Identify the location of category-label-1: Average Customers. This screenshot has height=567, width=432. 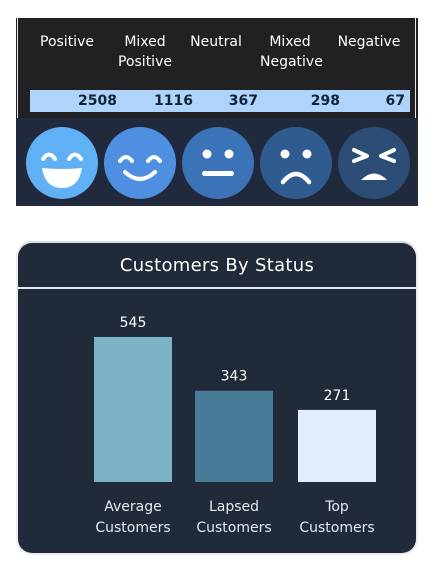
(132, 517).